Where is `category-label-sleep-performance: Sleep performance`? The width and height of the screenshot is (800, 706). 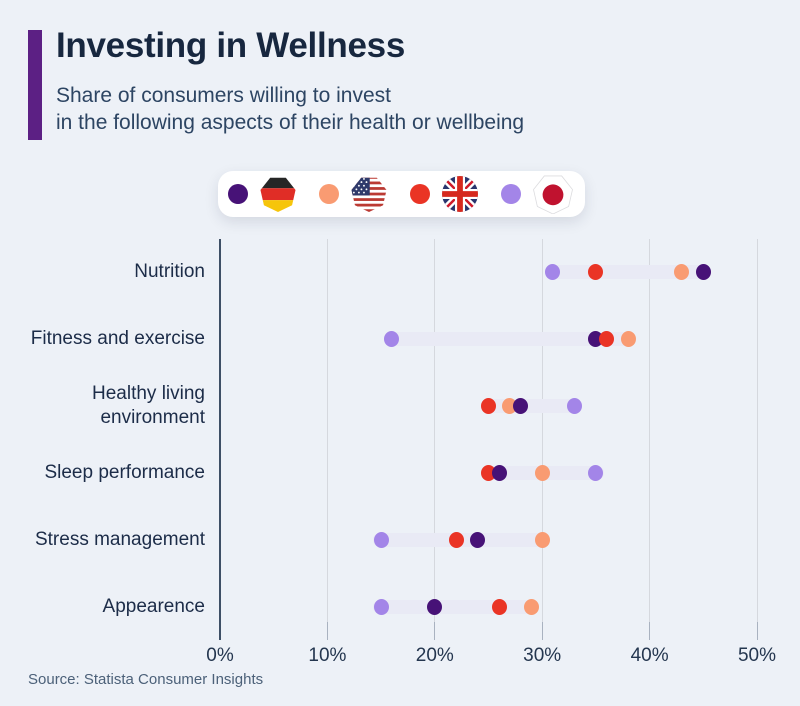 category-label-sleep-performance: Sleep performance is located at coordinates (124, 472).